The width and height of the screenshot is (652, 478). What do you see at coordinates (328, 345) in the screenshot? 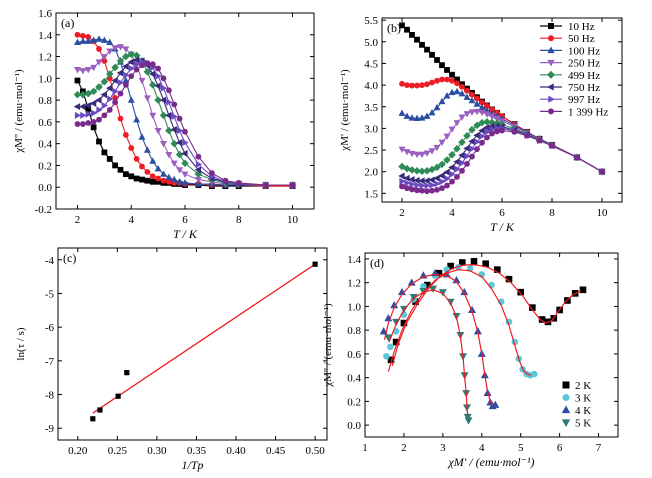
I see `y-axis-label: χM'' / (emu·mol⁻¹)` at bounding box center [328, 345].